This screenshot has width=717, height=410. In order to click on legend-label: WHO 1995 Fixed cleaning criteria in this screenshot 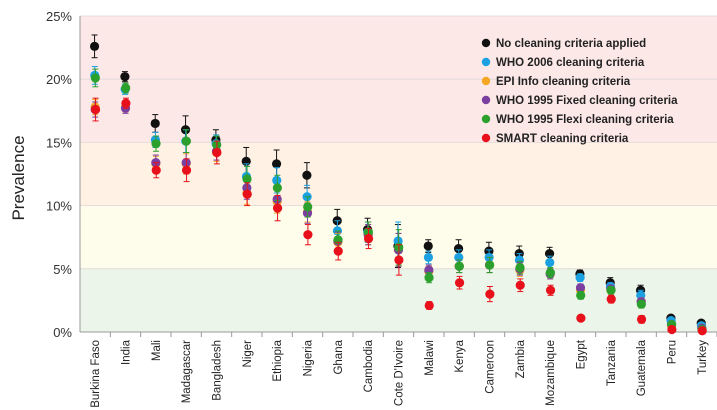, I will do `click(587, 101)`.